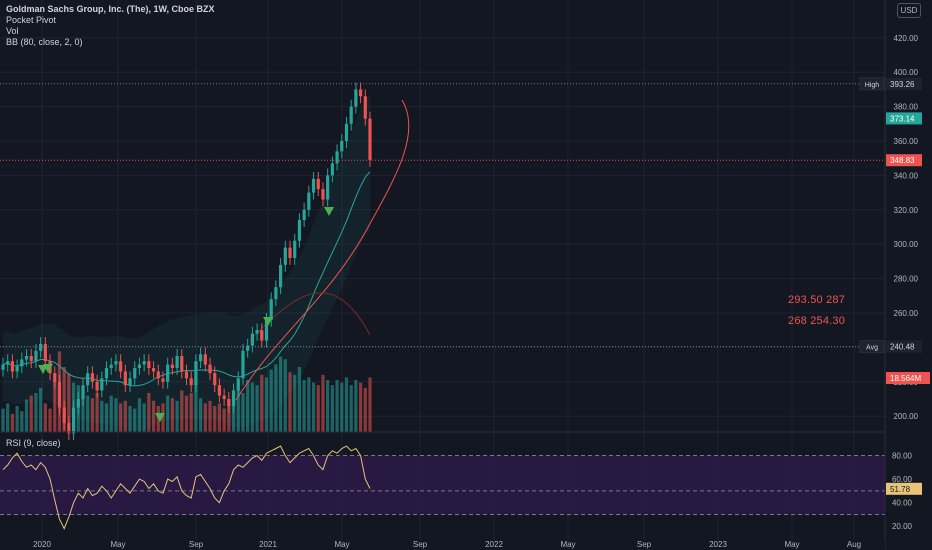 This screenshot has width=932, height=550. I want to click on price-tick-label: 360.00, so click(906, 141).